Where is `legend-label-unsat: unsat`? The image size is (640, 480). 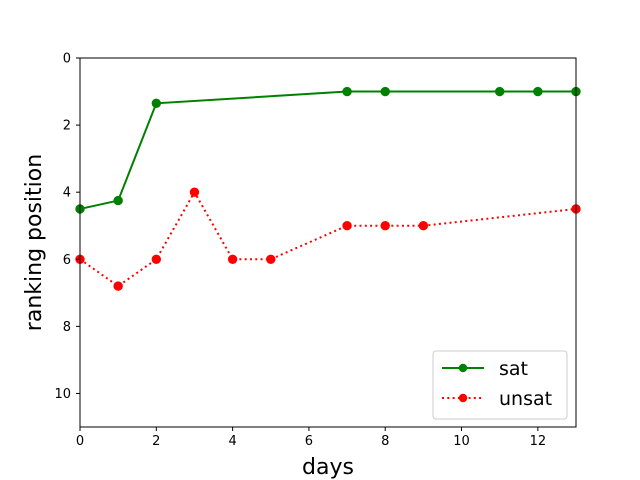 legend-label-unsat: unsat is located at coordinates (525, 399).